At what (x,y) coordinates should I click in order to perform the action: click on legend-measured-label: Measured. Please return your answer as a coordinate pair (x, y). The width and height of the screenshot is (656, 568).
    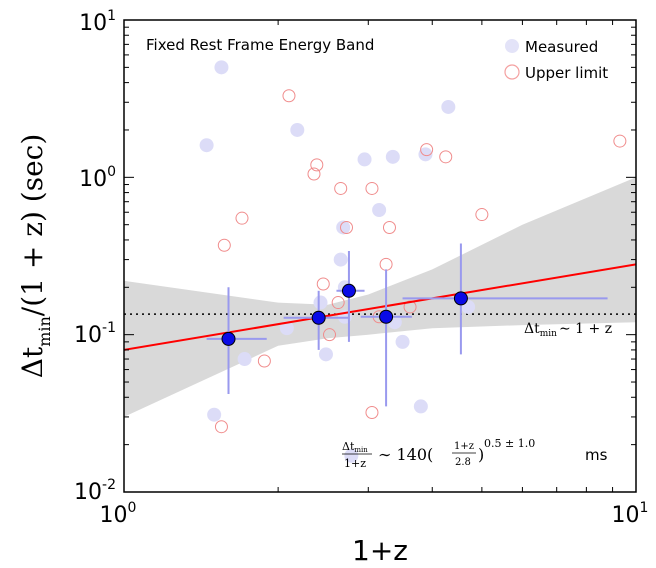
    Looking at the image, I should click on (561, 47).